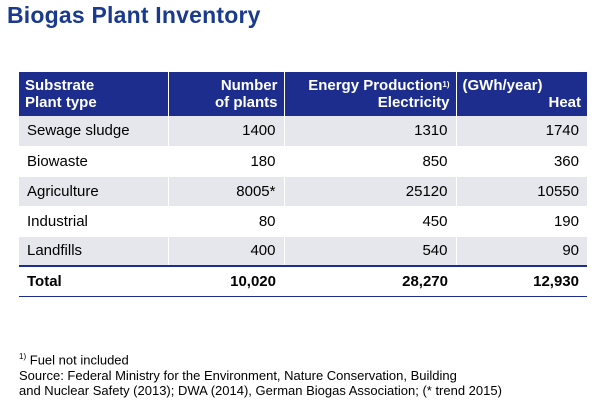 The width and height of the screenshot is (604, 402). I want to click on row-heat: 1740, so click(521, 131).